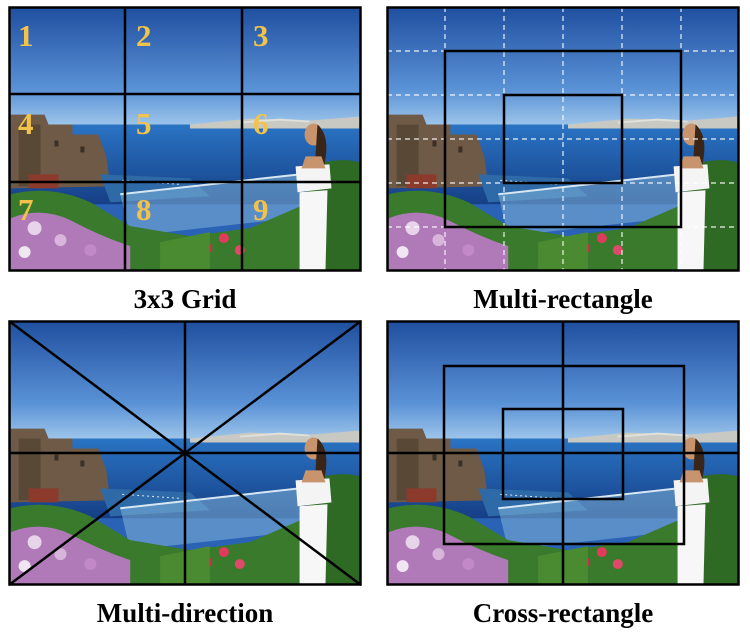  I want to click on caption-cross-rectangle: Cross-rectangle, so click(563, 613).